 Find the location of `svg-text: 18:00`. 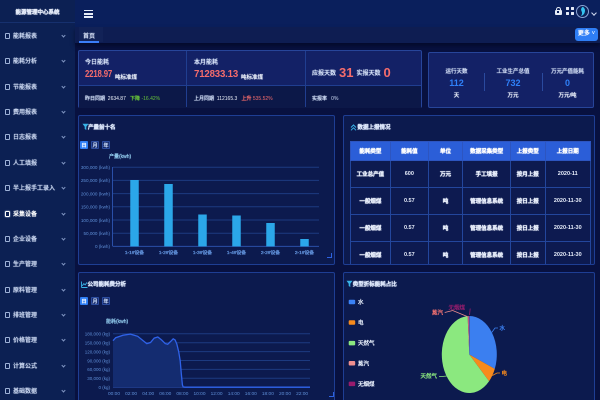

svg-text: 18:00 is located at coordinates (268, 394).